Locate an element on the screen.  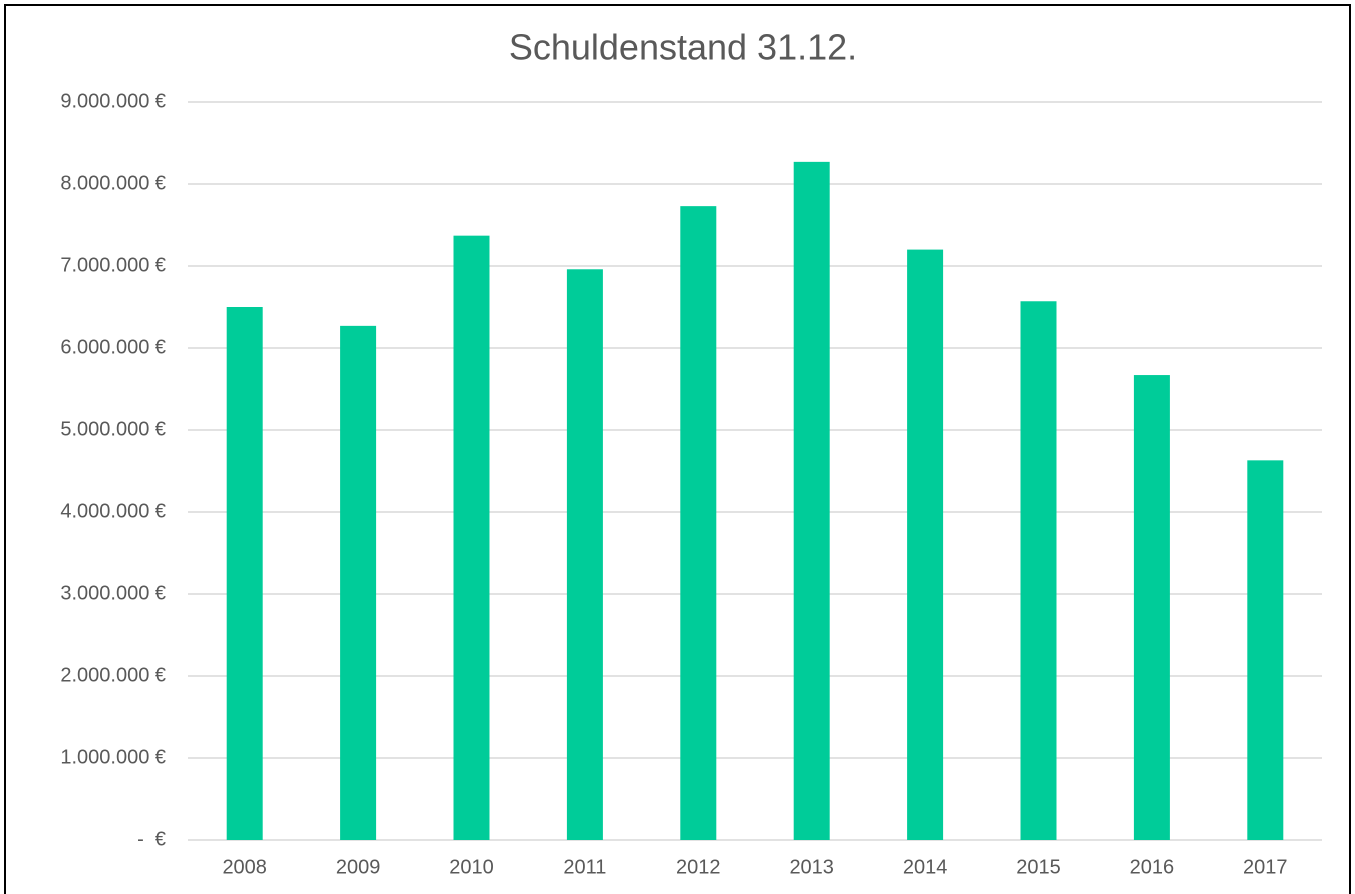
y-tick-label: 4.000.000 € is located at coordinates (113, 511).